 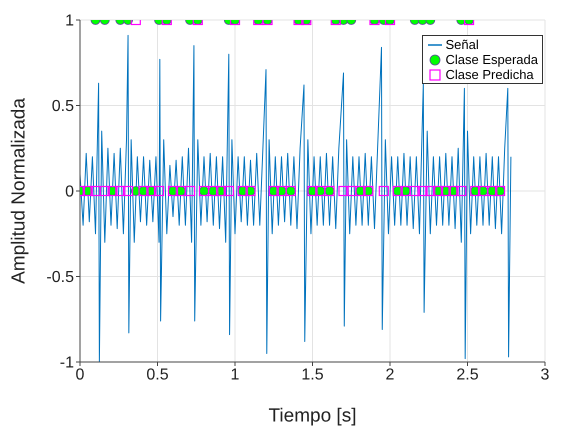 What do you see at coordinates (492, 59) in the screenshot?
I see `legend-label: Clase Esperada` at bounding box center [492, 59].